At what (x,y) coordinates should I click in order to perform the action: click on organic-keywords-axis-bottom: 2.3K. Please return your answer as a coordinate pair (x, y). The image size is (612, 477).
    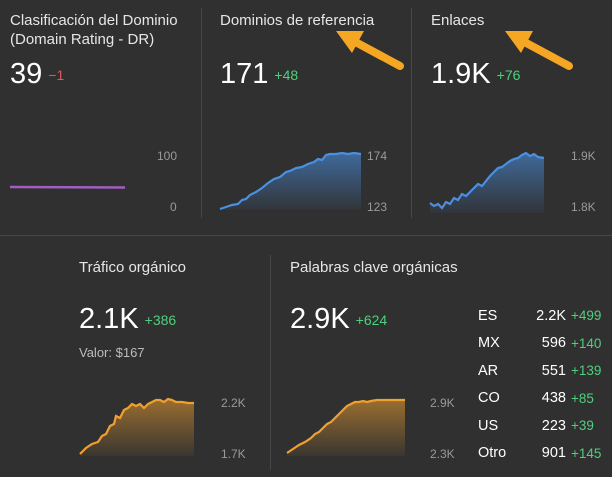
    Looking at the image, I should click on (442, 454).